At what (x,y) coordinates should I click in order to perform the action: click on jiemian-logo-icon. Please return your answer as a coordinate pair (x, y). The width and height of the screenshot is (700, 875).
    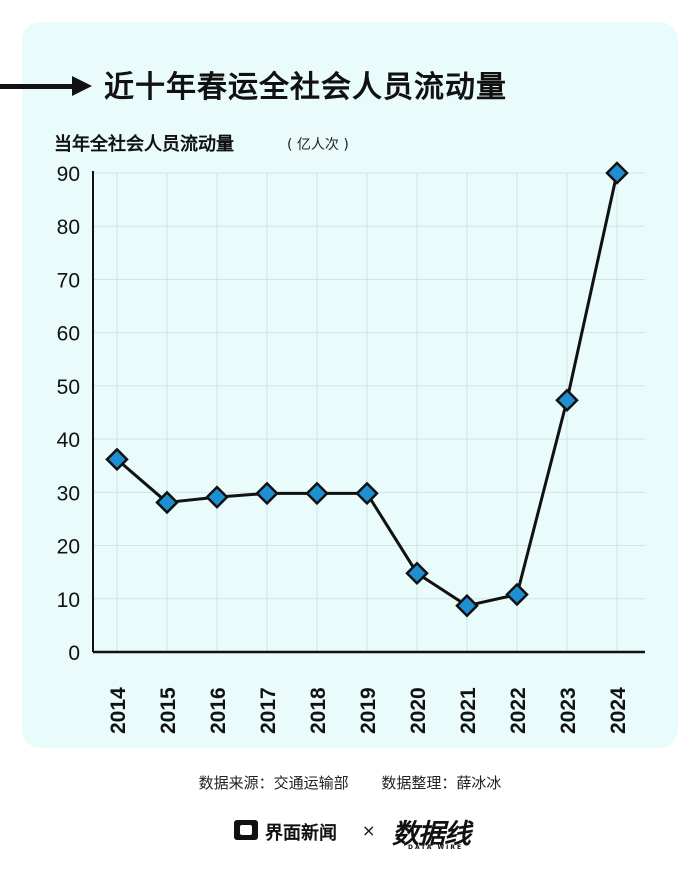
    Looking at the image, I should click on (246, 830).